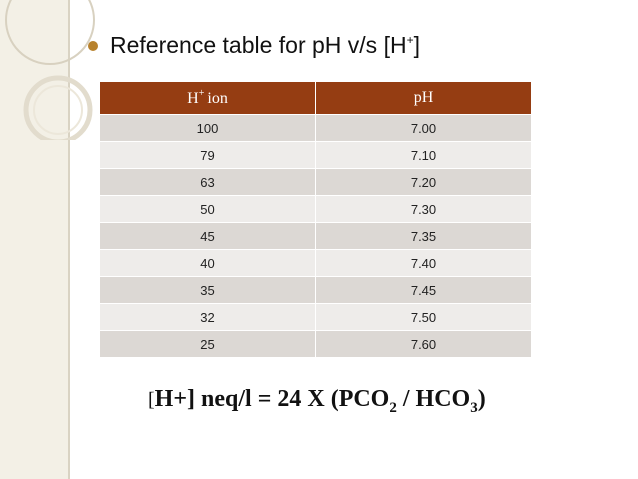  Describe the element at coordinates (208, 290) in the screenshot. I see `cell-h-ion: 35` at that location.